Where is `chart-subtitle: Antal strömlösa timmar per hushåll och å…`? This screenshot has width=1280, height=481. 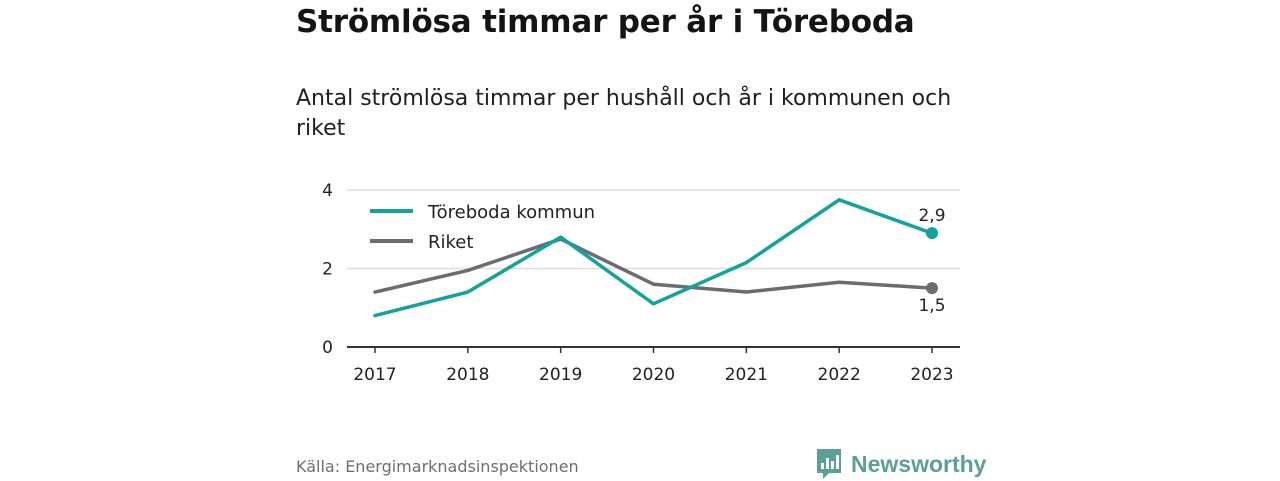
chart-subtitle: Antal strömlösa timmar per hushåll och å… is located at coordinates (624, 113).